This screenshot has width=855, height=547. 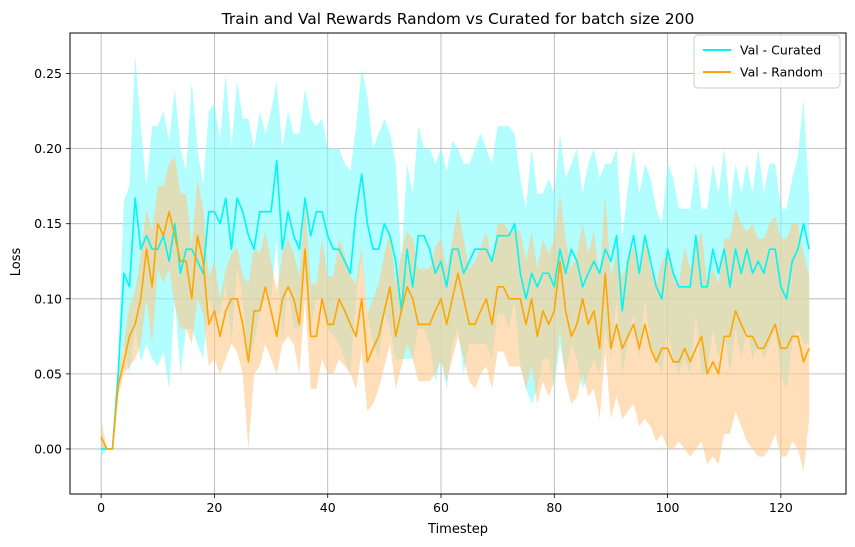 I want to click on y-axis-label: Loss, so click(x=16, y=262).